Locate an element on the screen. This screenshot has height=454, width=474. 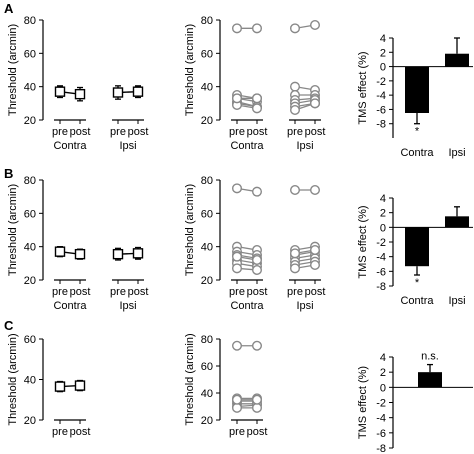
y-tick-label: 2 is located at coordinates (383, 53).